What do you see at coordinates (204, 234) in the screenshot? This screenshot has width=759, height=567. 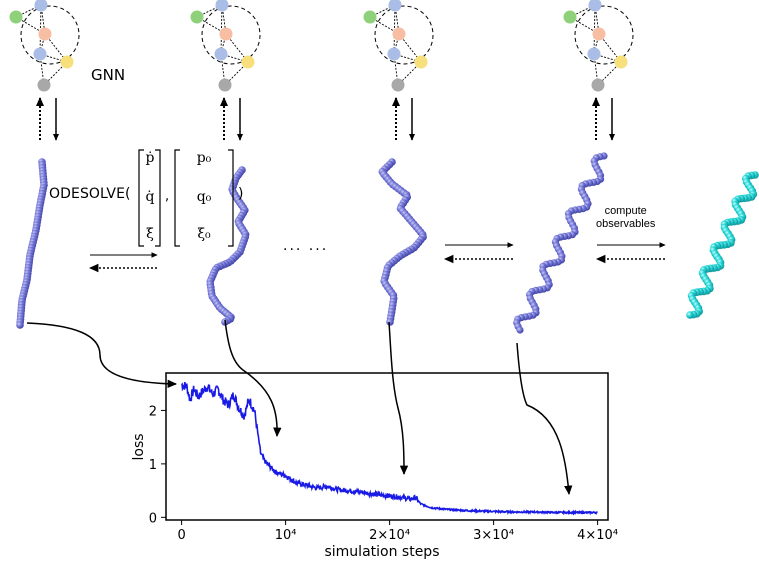 I see `xi0-entry: ξ₀` at bounding box center [204, 234].